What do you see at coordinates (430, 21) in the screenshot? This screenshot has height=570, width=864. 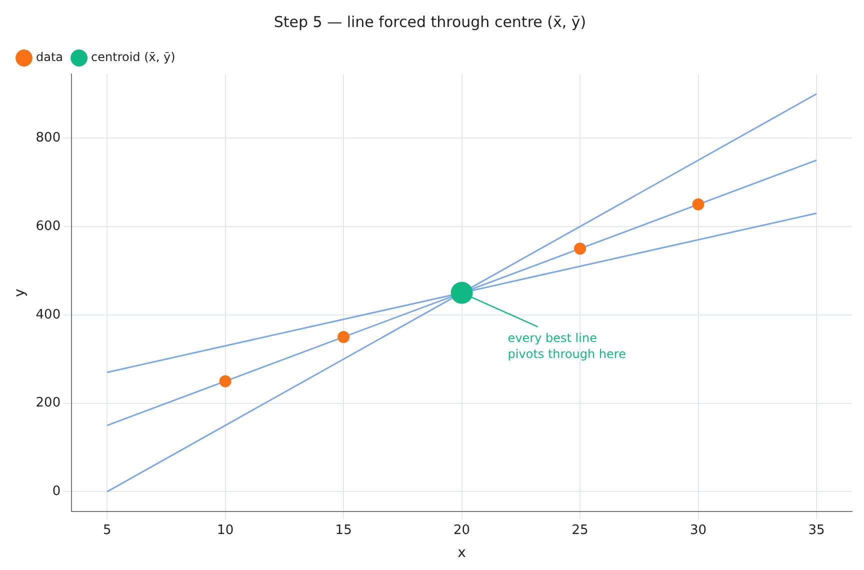 I see `chart-title: Step 5 — line forced through centre (x̄, ȳ)` at bounding box center [430, 21].